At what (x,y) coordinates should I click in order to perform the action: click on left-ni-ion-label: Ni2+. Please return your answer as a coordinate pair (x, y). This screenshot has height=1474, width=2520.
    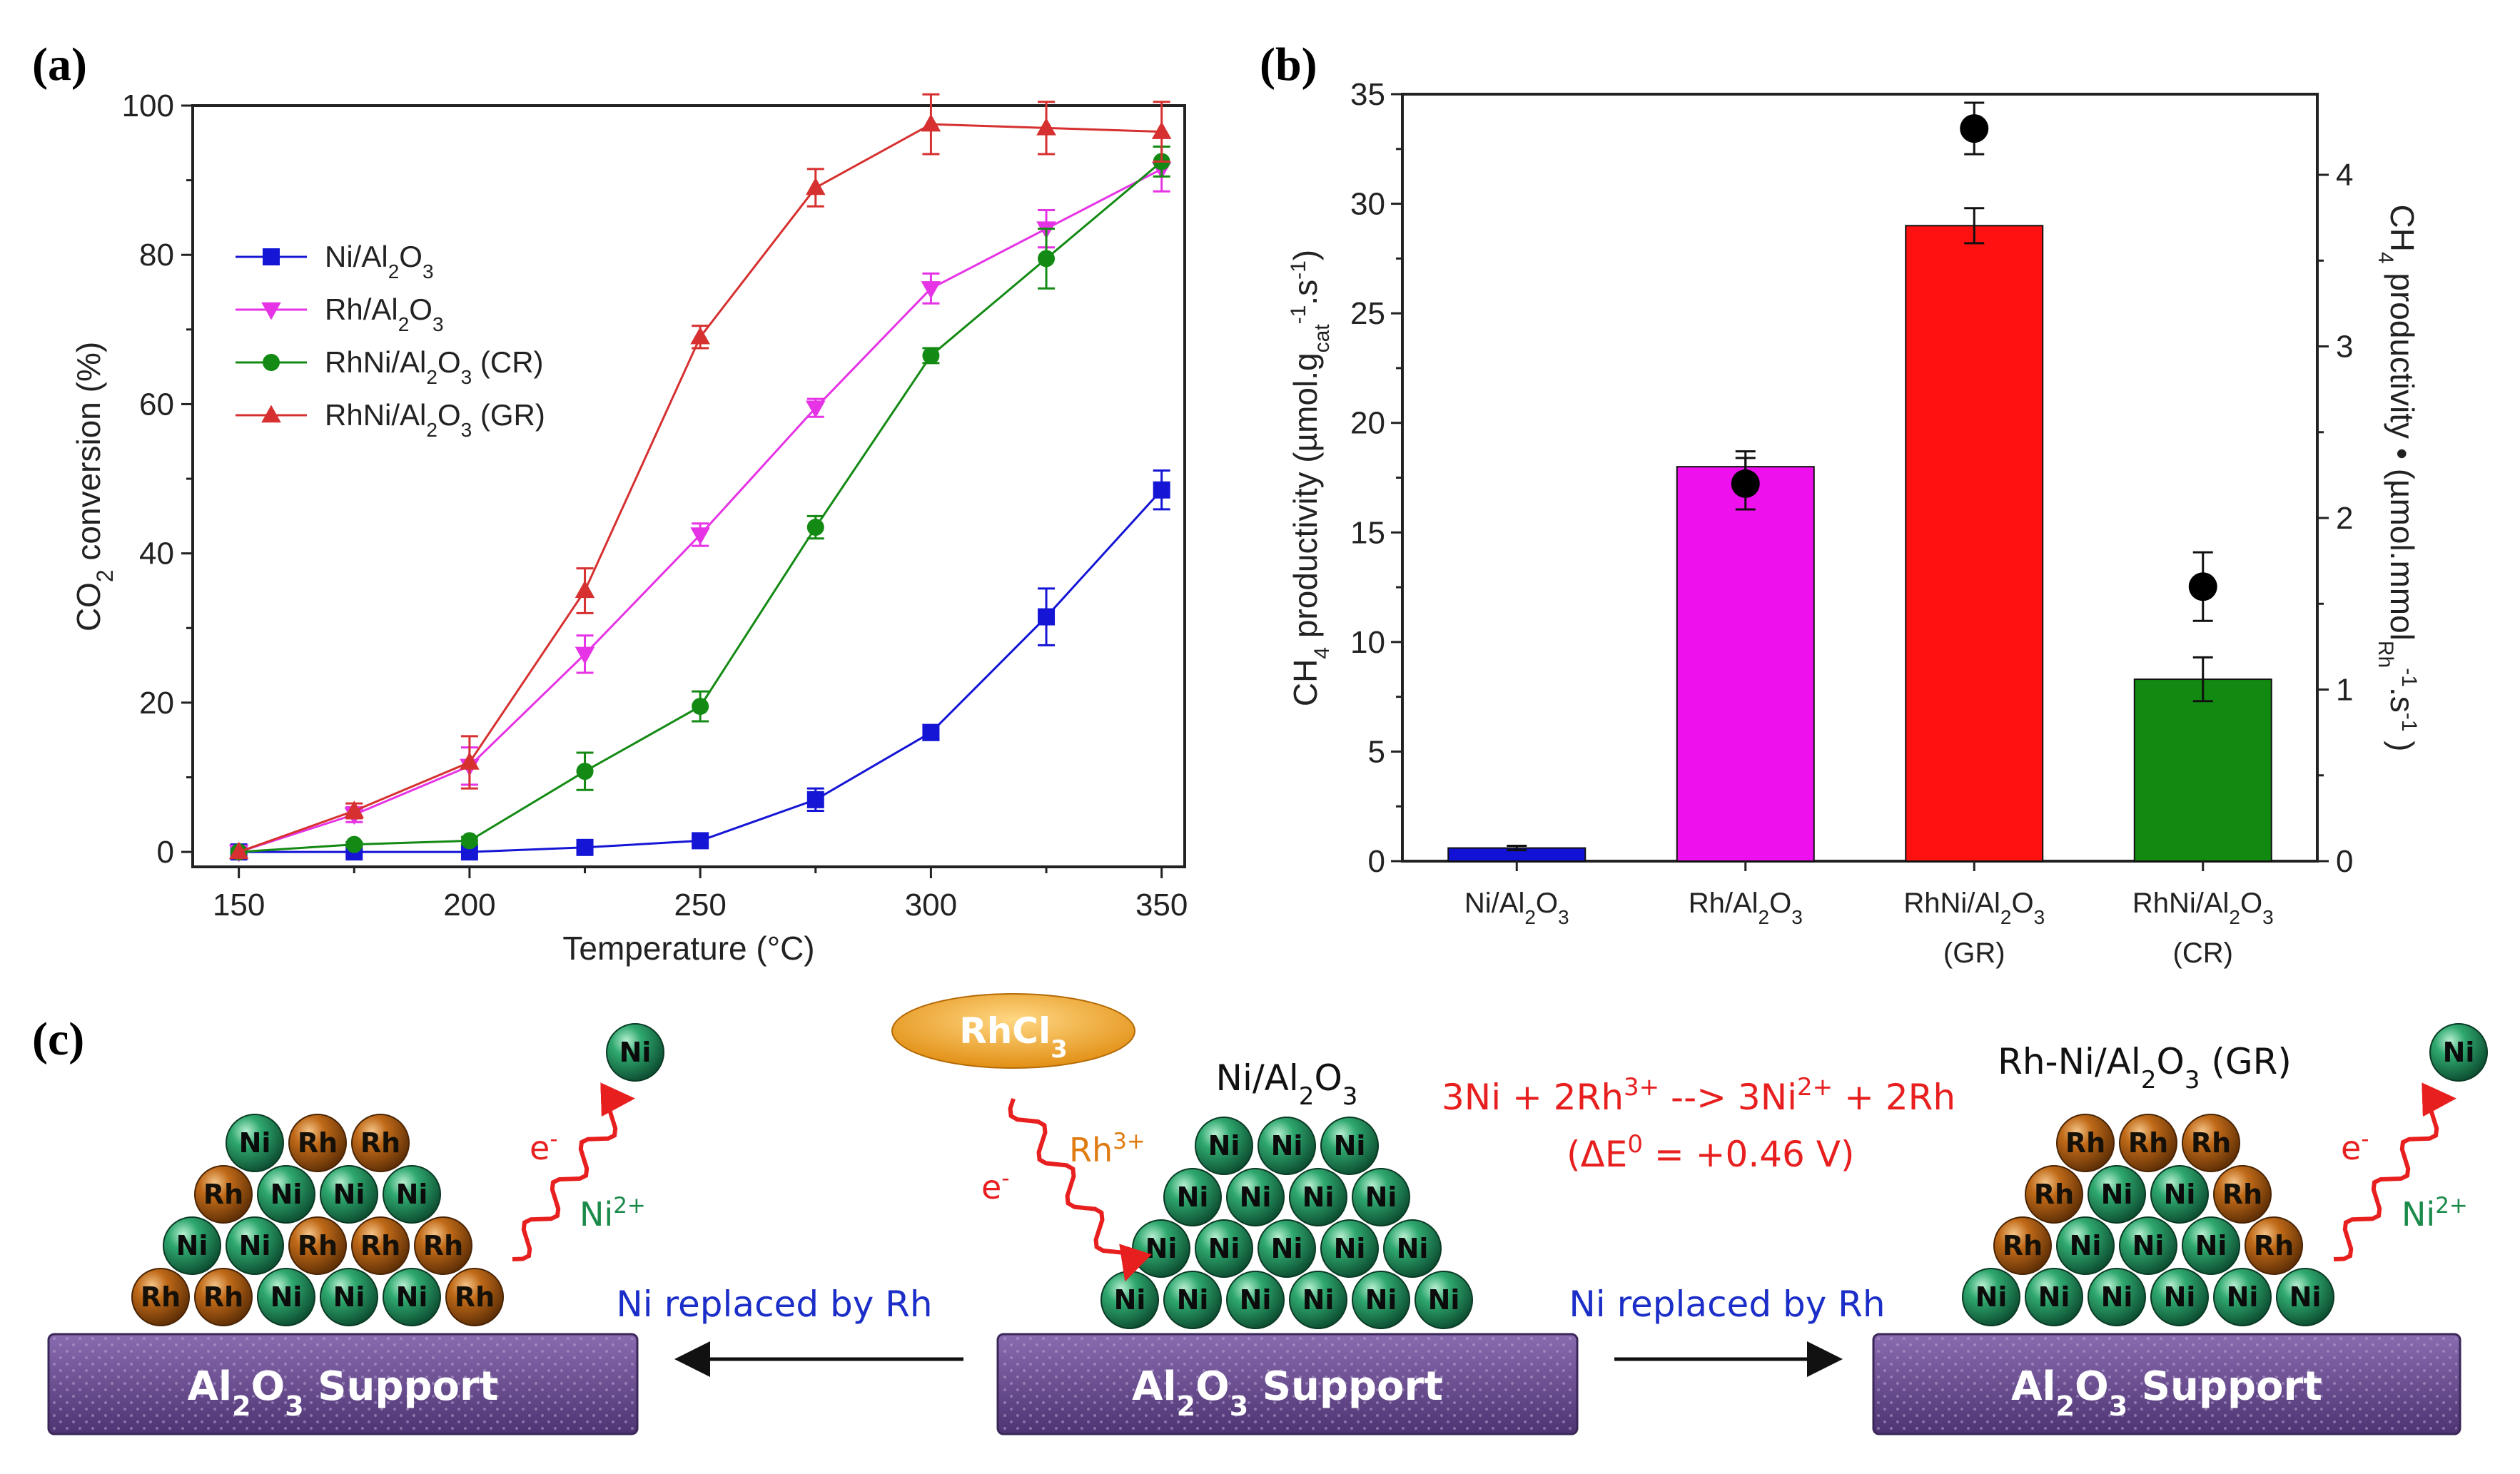
    Looking at the image, I should click on (613, 1213).